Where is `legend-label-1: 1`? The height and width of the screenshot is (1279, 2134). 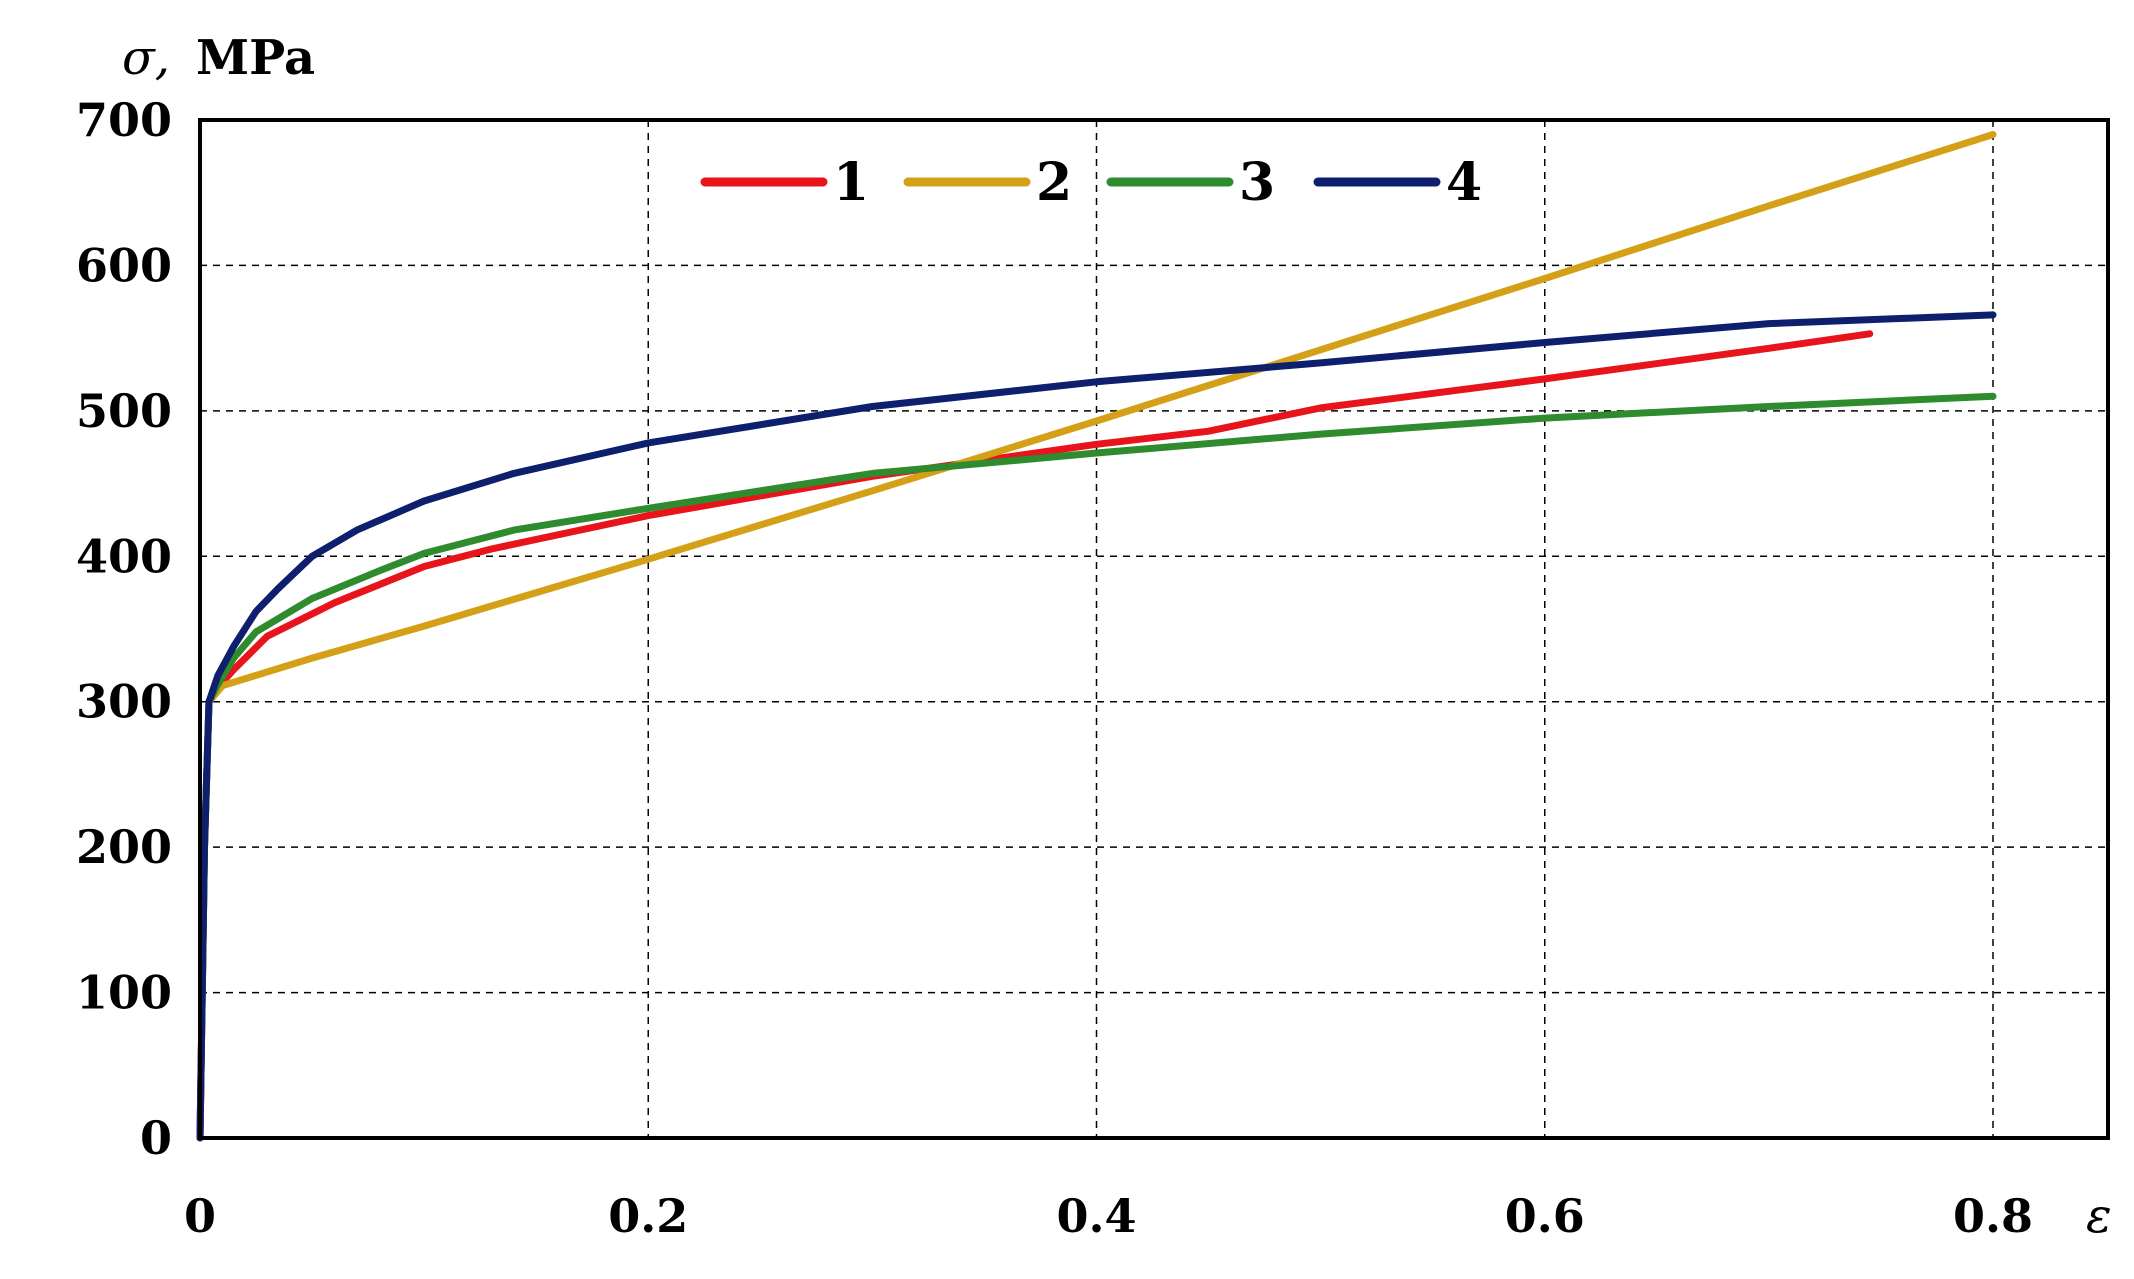 legend-label-1: 1 is located at coordinates (851, 182).